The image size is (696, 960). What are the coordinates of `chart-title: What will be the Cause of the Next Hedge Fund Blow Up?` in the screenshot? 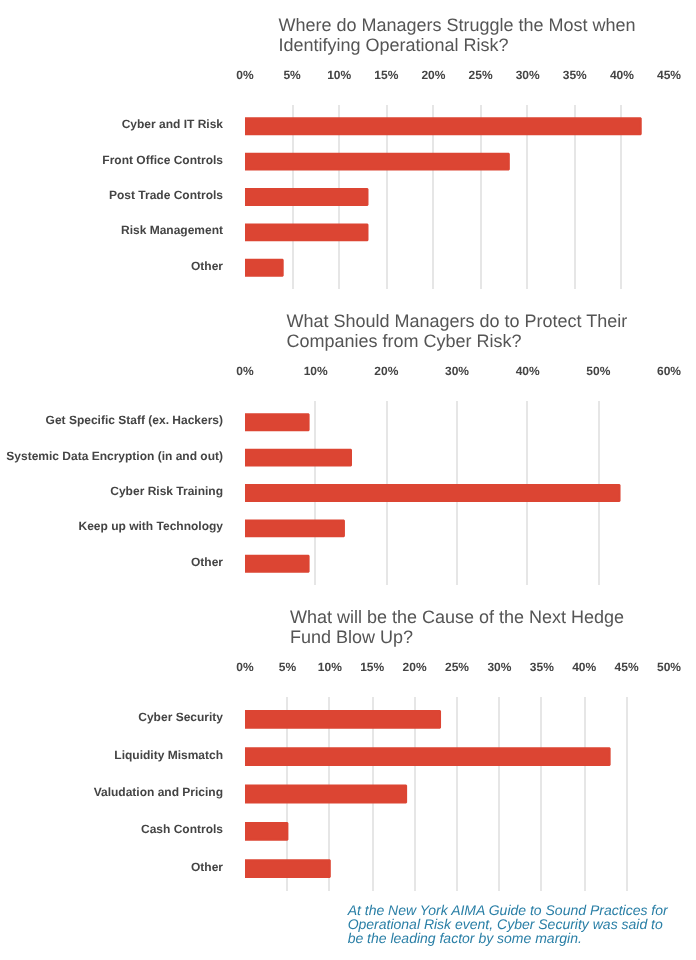 It's located at (457, 627).